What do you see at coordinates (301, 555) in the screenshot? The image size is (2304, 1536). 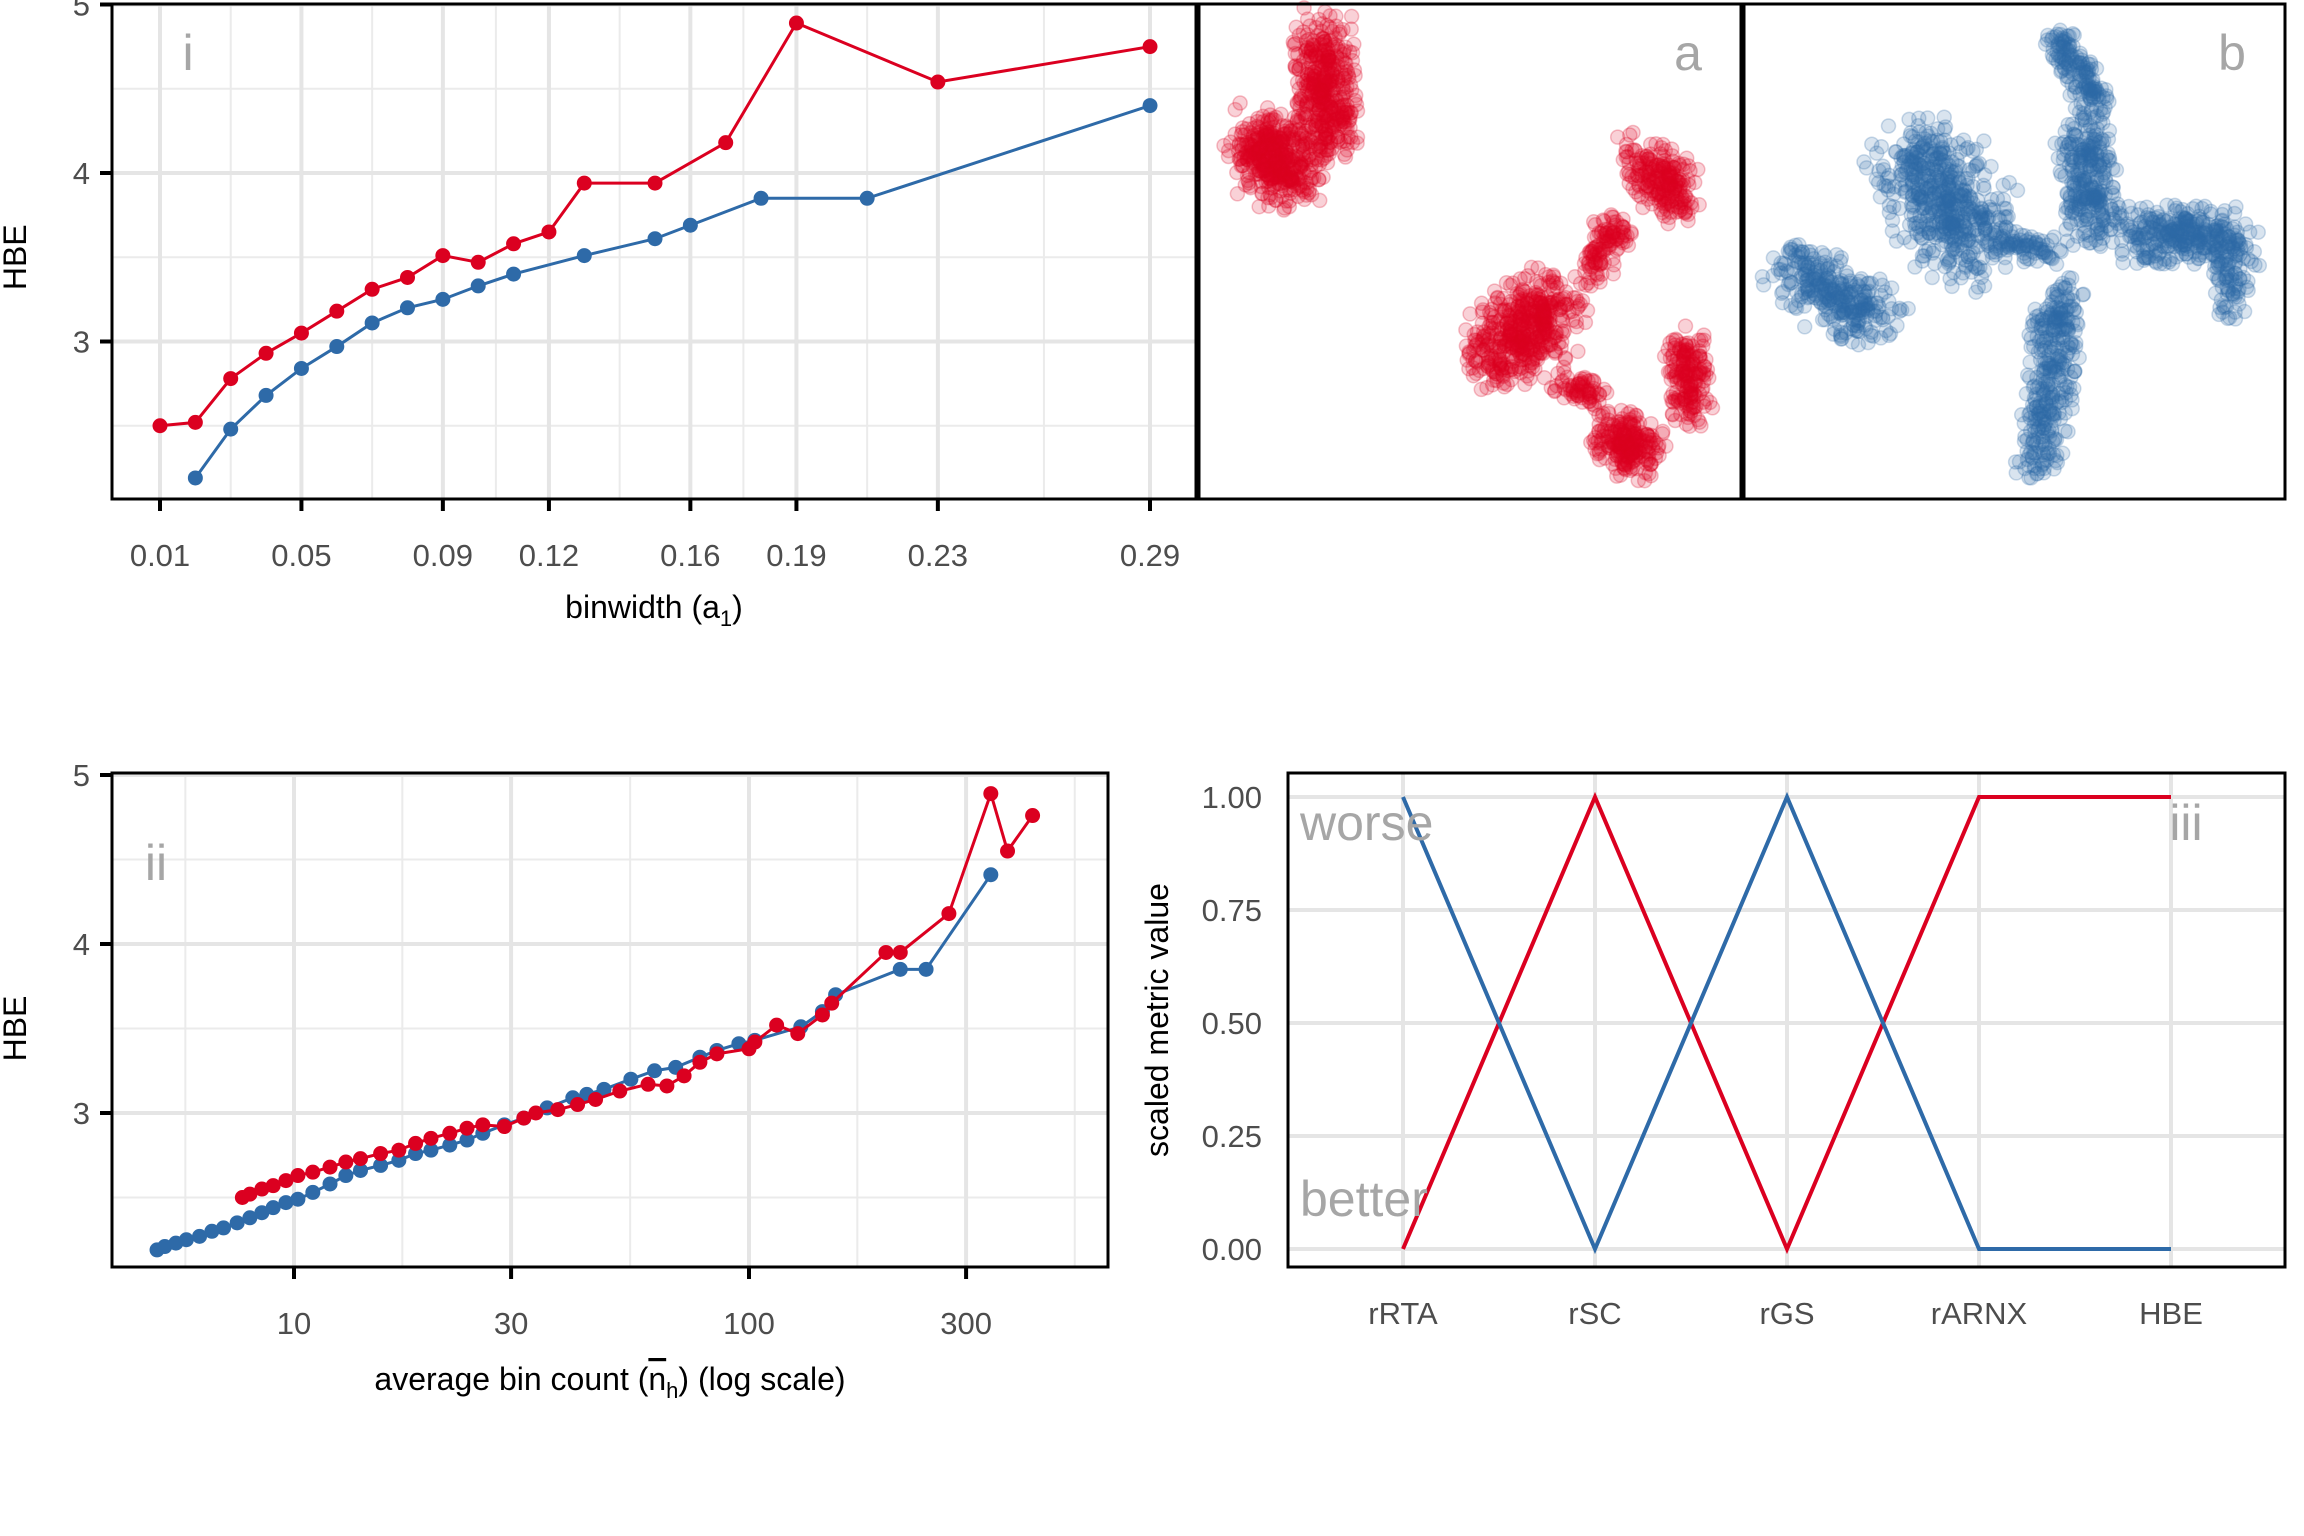 I see `x-tick-label: 0.05` at bounding box center [301, 555].